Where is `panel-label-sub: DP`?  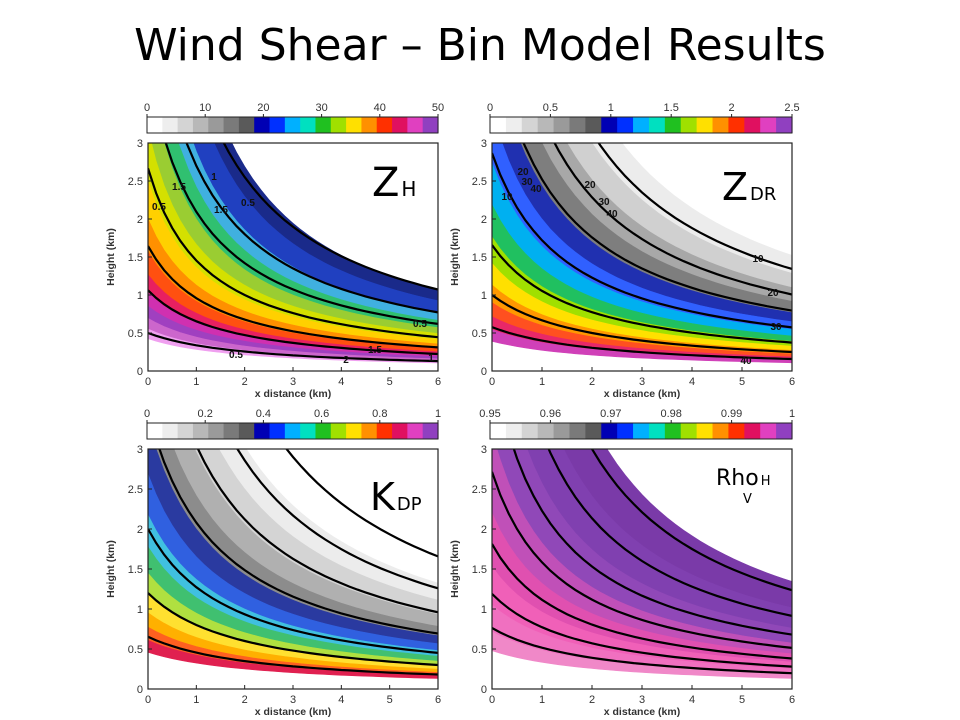 panel-label-sub: DP is located at coordinates (409, 504).